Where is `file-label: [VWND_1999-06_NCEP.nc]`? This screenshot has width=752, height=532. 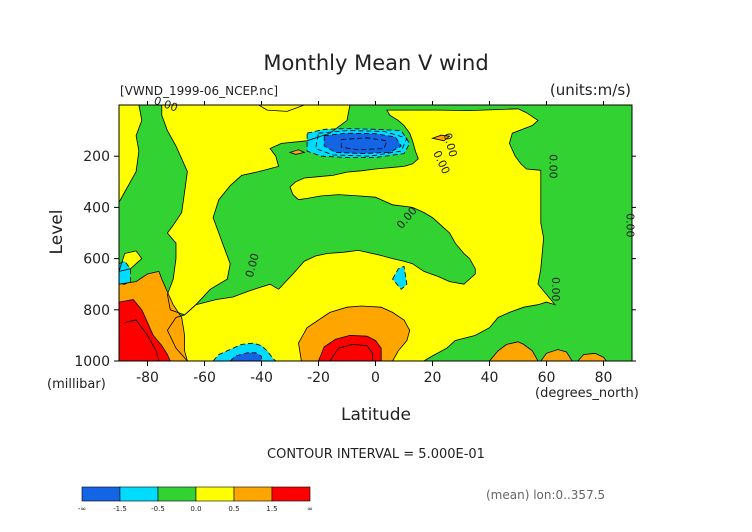 file-label: [VWND_1999-06_NCEP.nc] is located at coordinates (199, 91).